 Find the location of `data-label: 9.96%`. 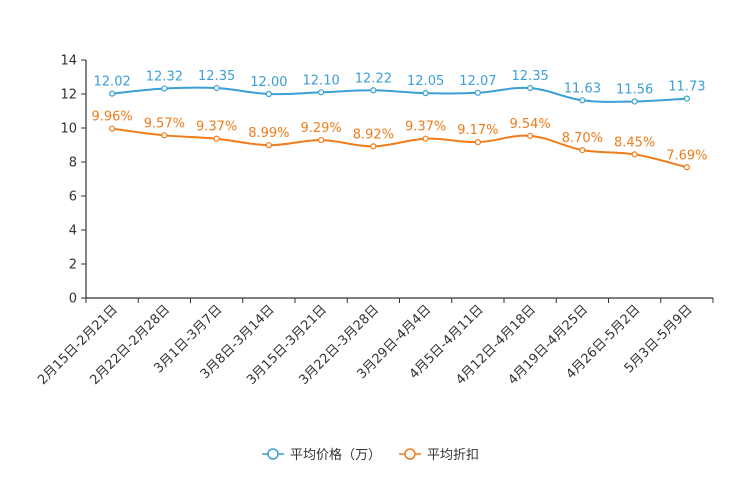

data-label: 9.96% is located at coordinates (111, 117).